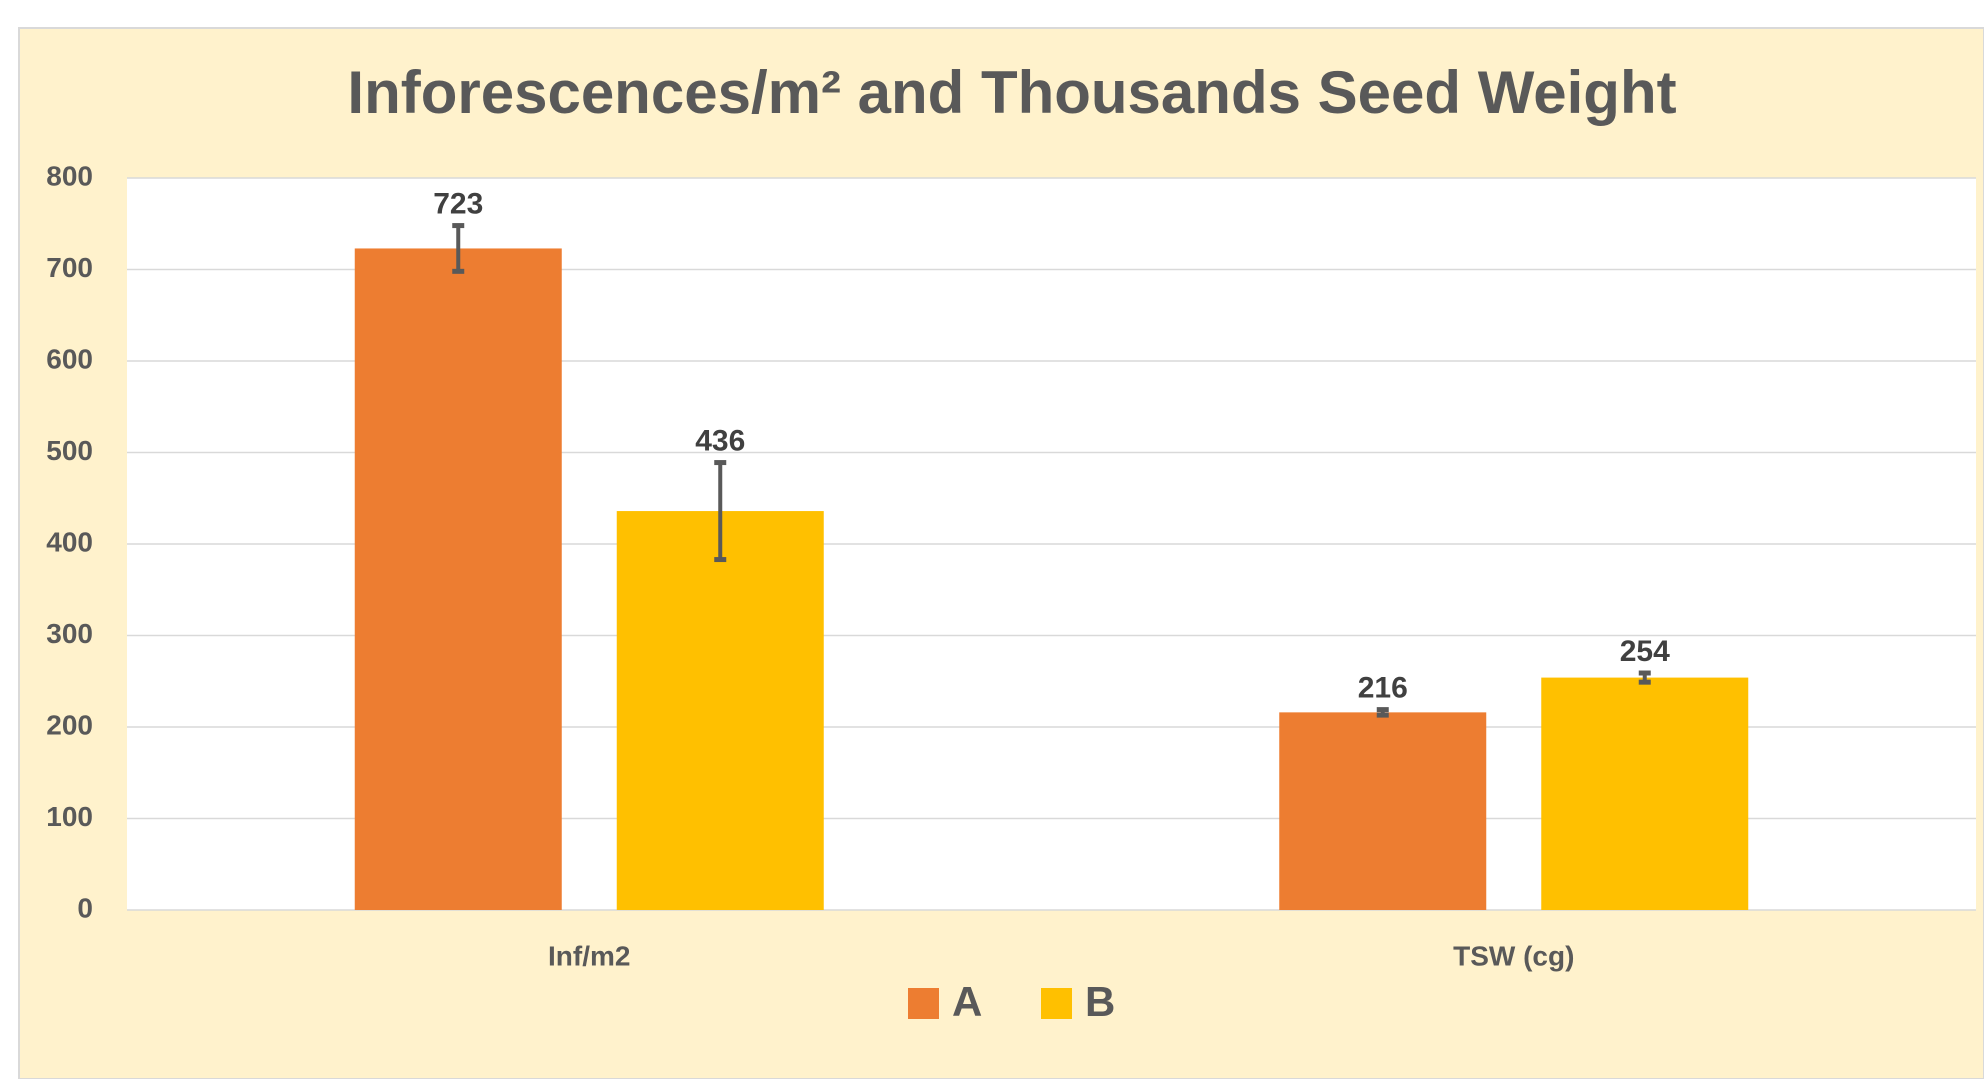 This screenshot has height=1079, width=1984. I want to click on y-tick-label: 800, so click(69, 175).